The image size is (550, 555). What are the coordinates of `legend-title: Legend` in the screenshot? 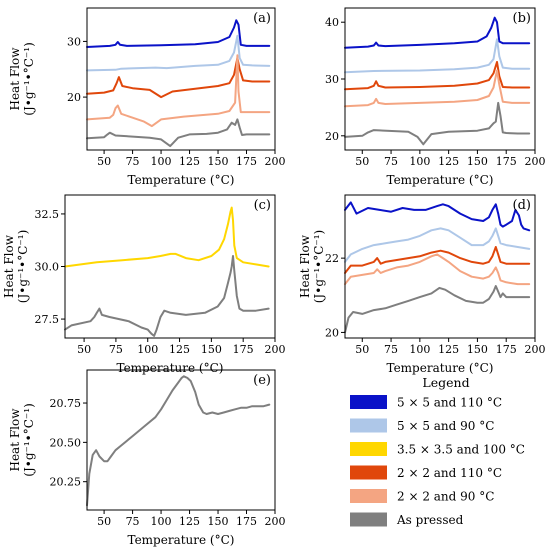 It's located at (445, 382).